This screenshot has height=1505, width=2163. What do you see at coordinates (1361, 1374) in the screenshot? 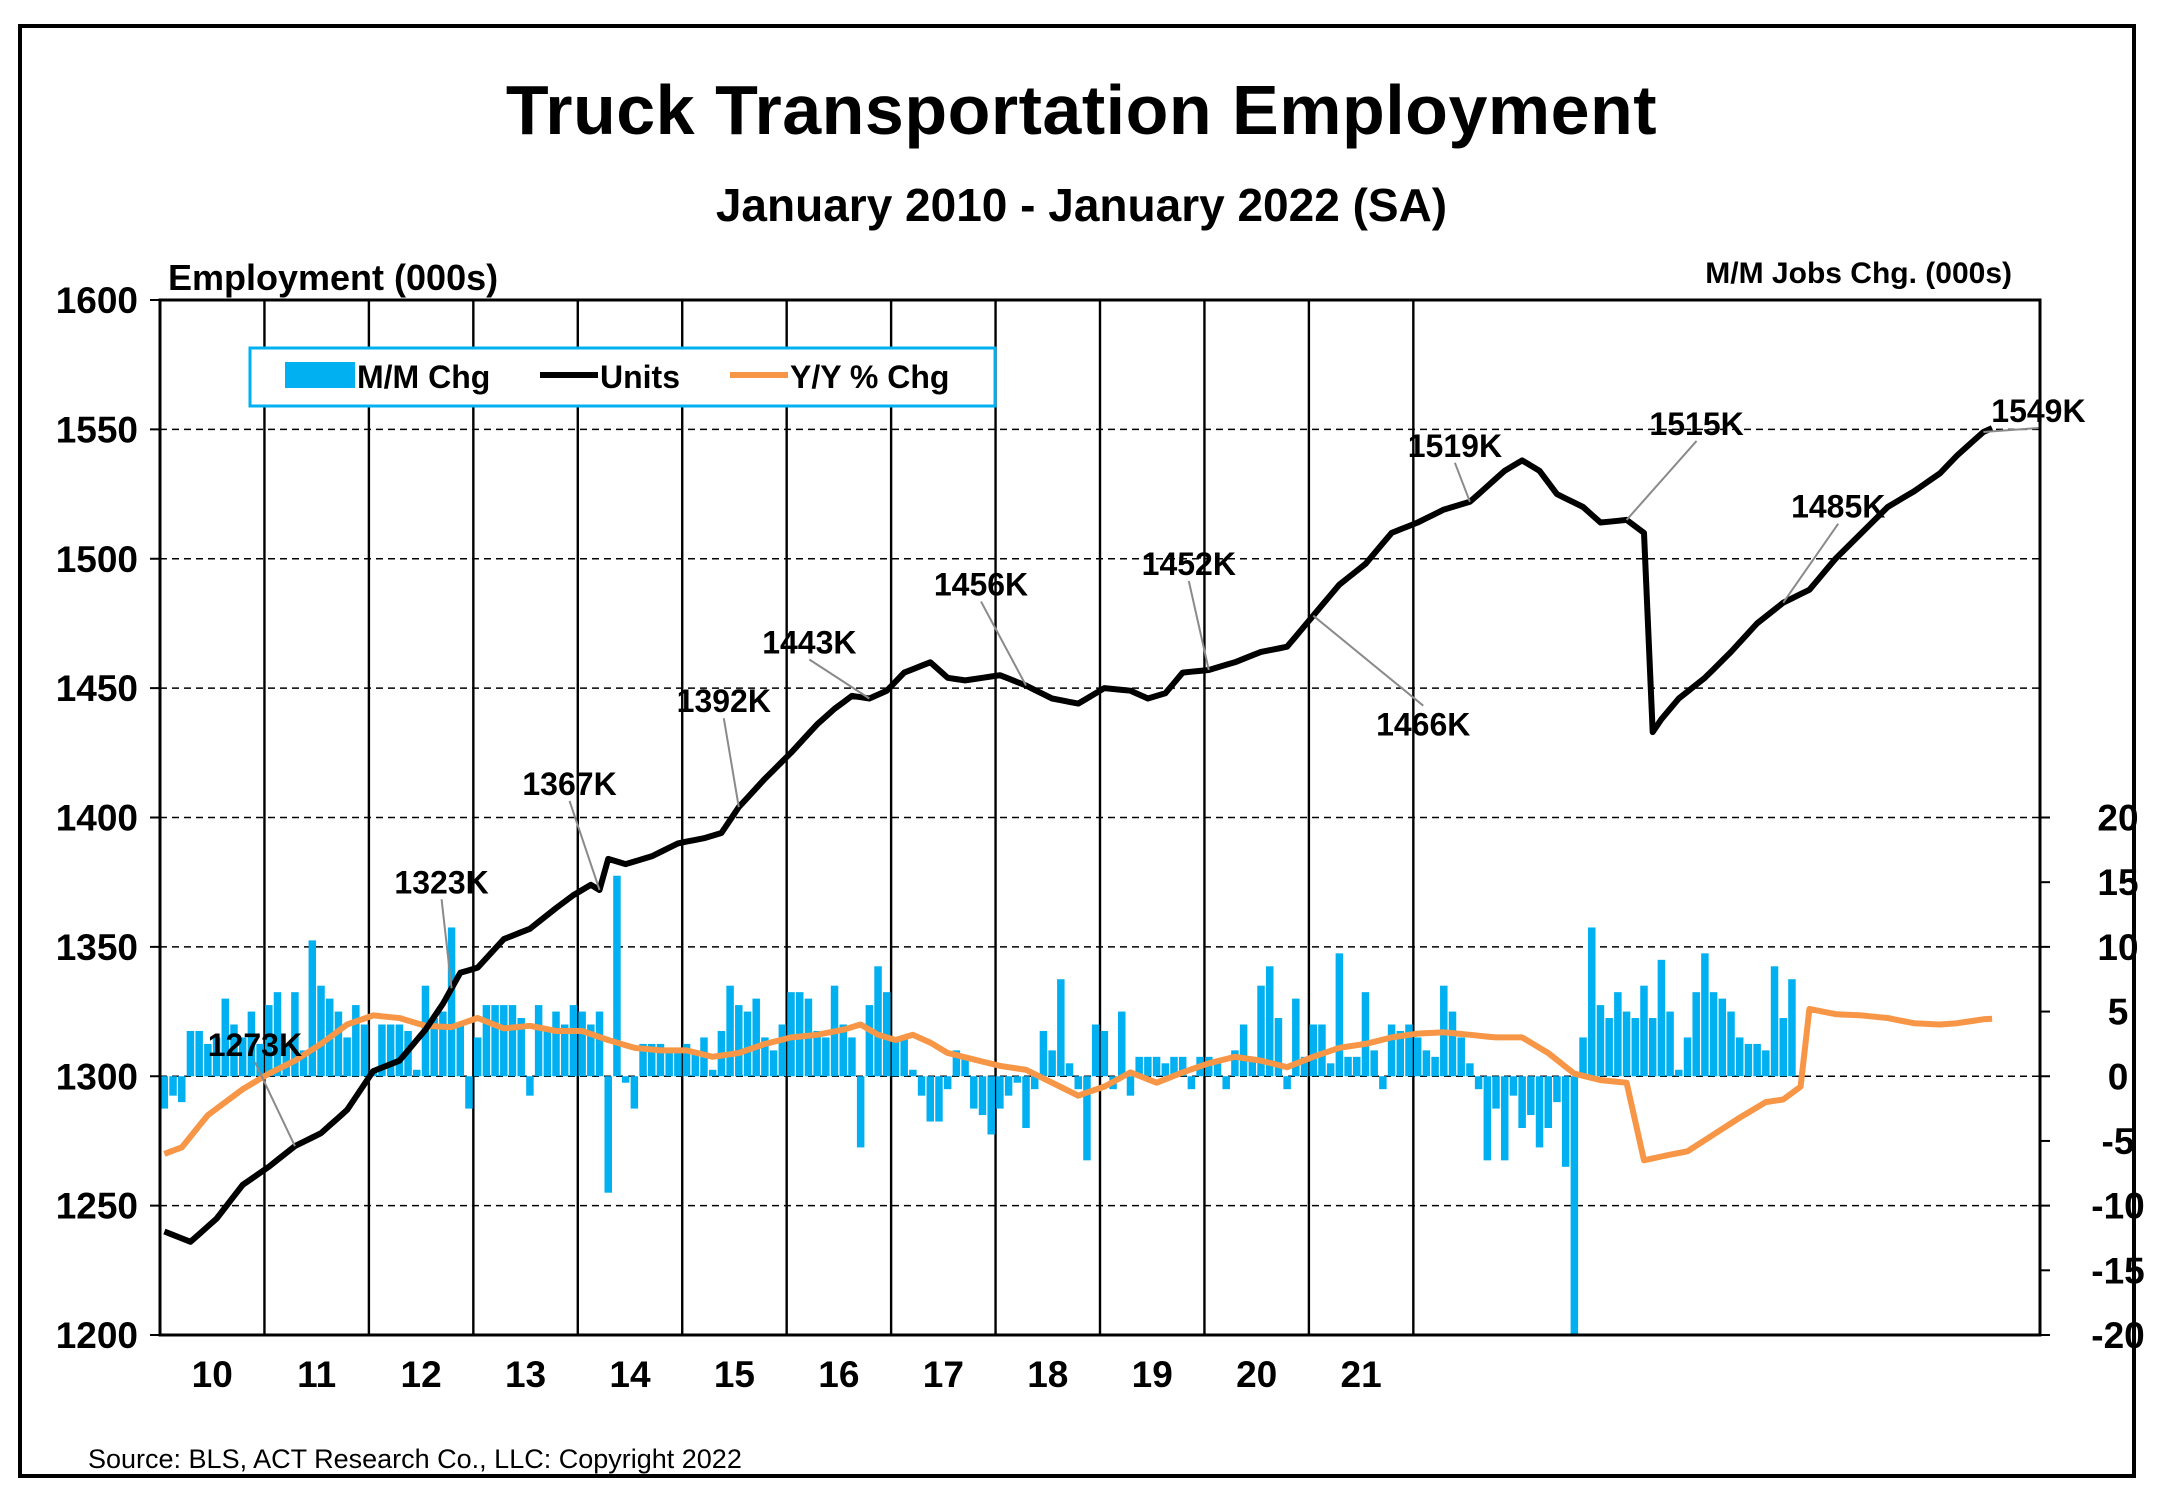
I see `x-tick-label: 21` at bounding box center [1361, 1374].